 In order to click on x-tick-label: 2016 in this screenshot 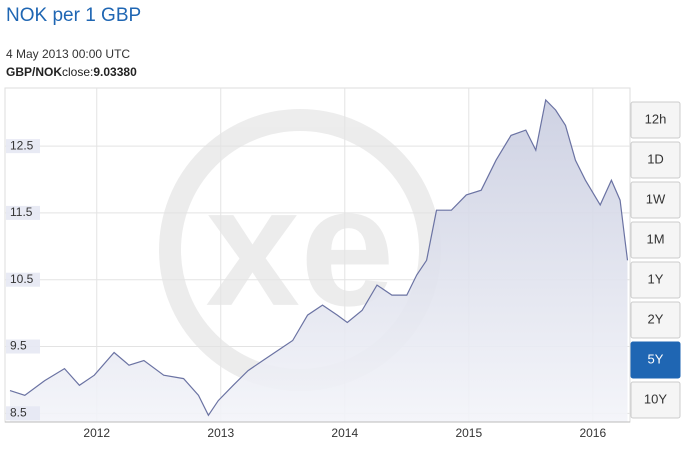, I will do `click(592, 433)`.